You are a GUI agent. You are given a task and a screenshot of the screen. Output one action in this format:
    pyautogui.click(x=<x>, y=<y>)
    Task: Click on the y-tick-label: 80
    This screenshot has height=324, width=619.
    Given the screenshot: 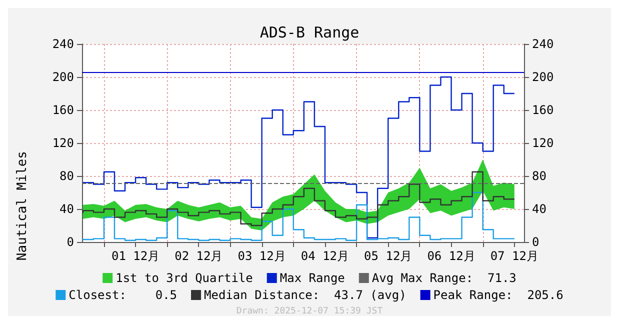 What is the action you would take?
    pyautogui.click(x=67, y=176)
    